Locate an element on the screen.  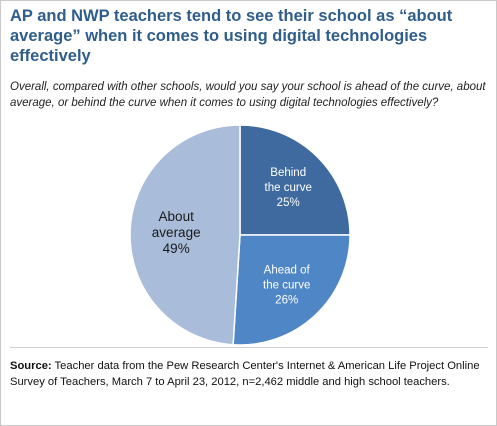
slice-label: About average 49% is located at coordinates (176, 232).